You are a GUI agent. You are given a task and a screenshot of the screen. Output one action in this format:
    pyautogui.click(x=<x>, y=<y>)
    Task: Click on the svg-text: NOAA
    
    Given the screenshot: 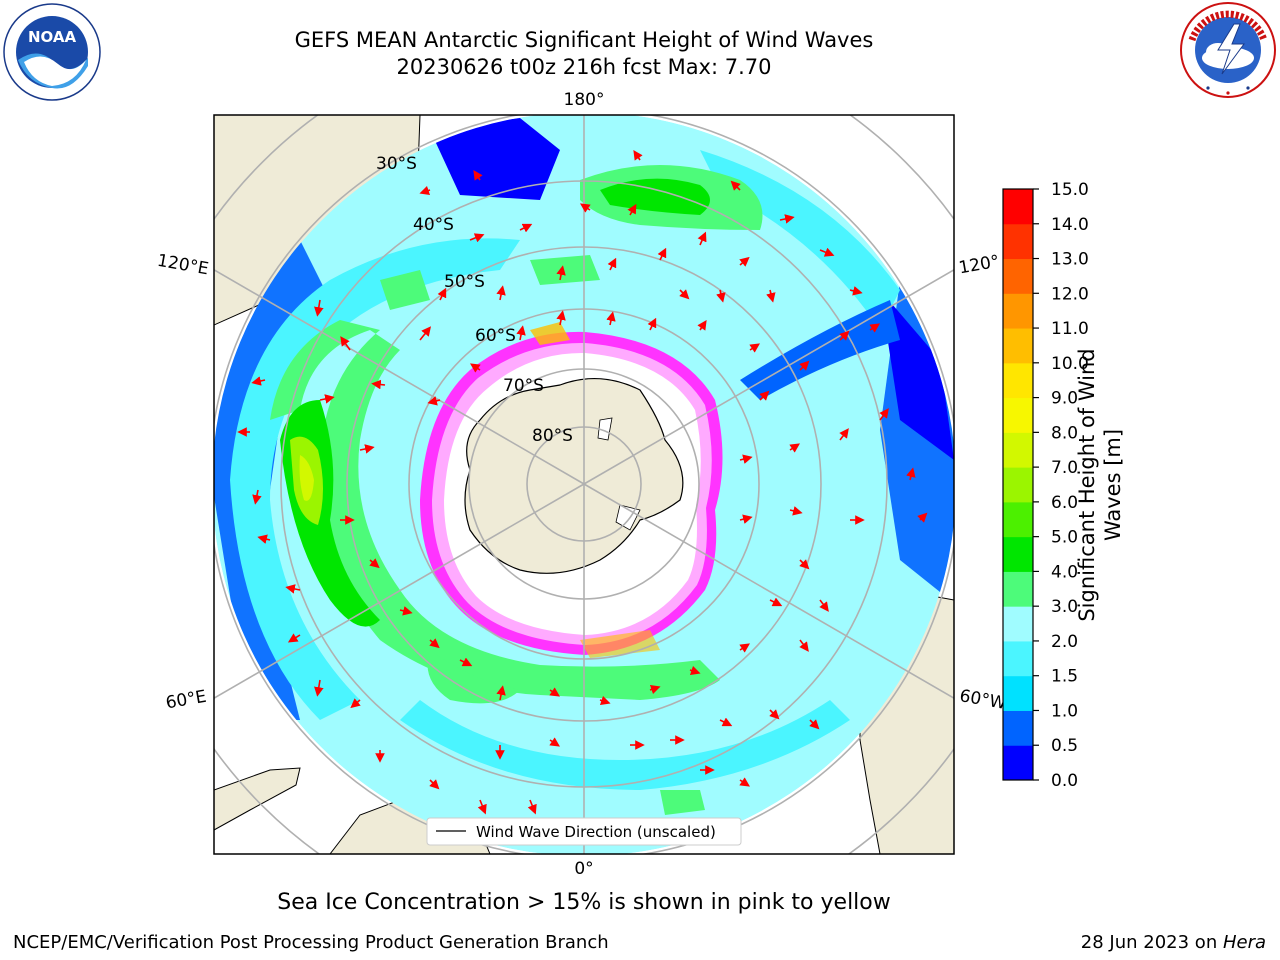 What is the action you would take?
    pyautogui.click(x=52, y=37)
    